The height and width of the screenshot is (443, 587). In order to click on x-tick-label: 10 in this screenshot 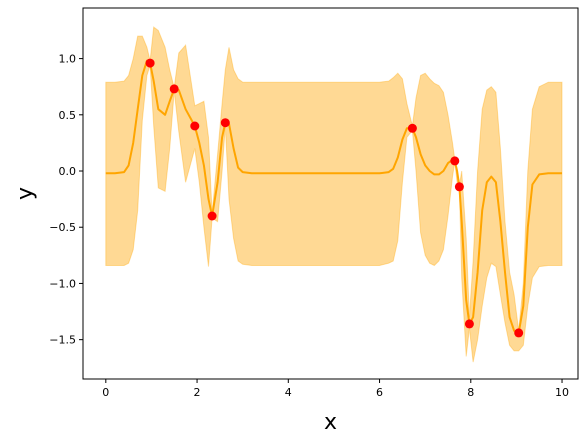, I will do `click(562, 392)`.